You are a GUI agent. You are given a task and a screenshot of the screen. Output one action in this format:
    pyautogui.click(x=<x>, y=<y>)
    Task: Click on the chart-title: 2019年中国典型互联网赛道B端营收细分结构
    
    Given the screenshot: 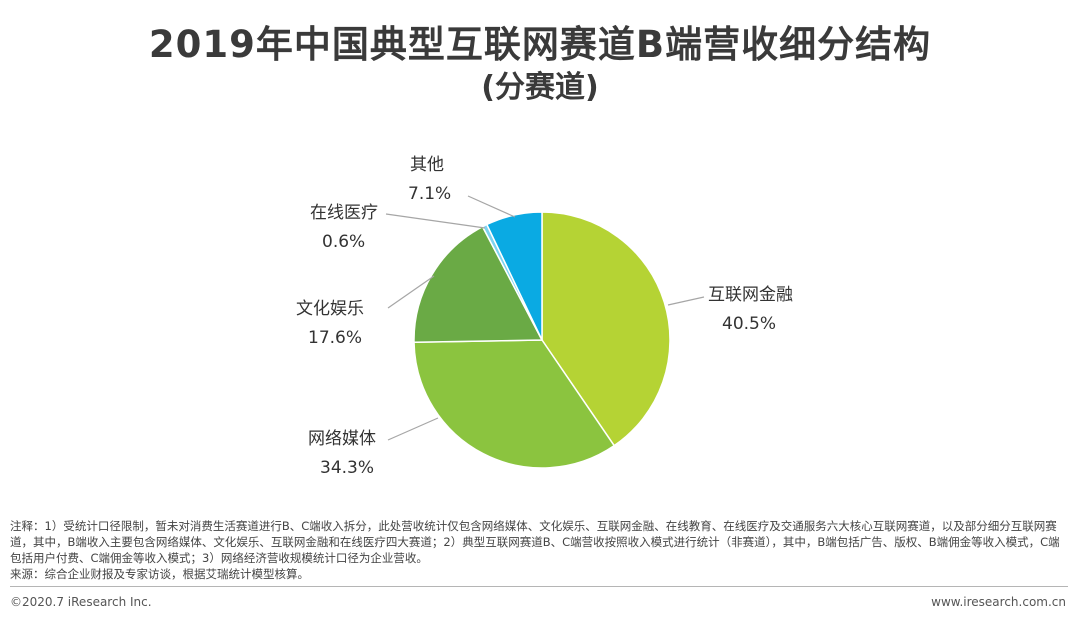 What is the action you would take?
    pyautogui.click(x=540, y=44)
    